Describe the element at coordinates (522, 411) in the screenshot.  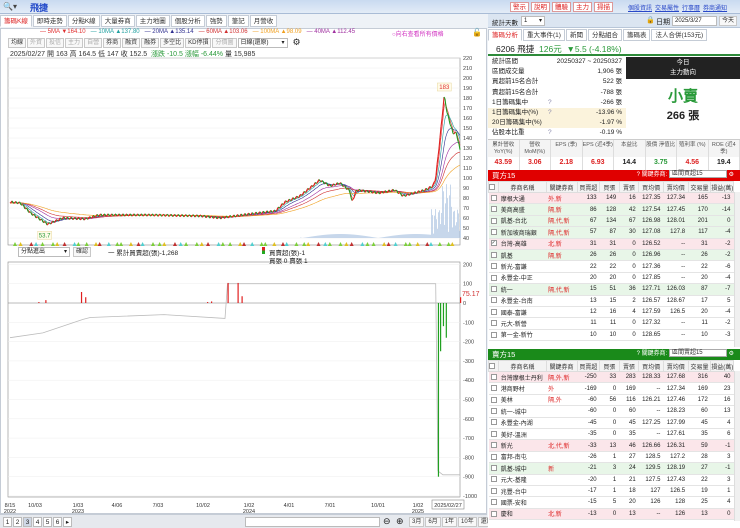
I see `broker-name: 統一-城中` at that location.